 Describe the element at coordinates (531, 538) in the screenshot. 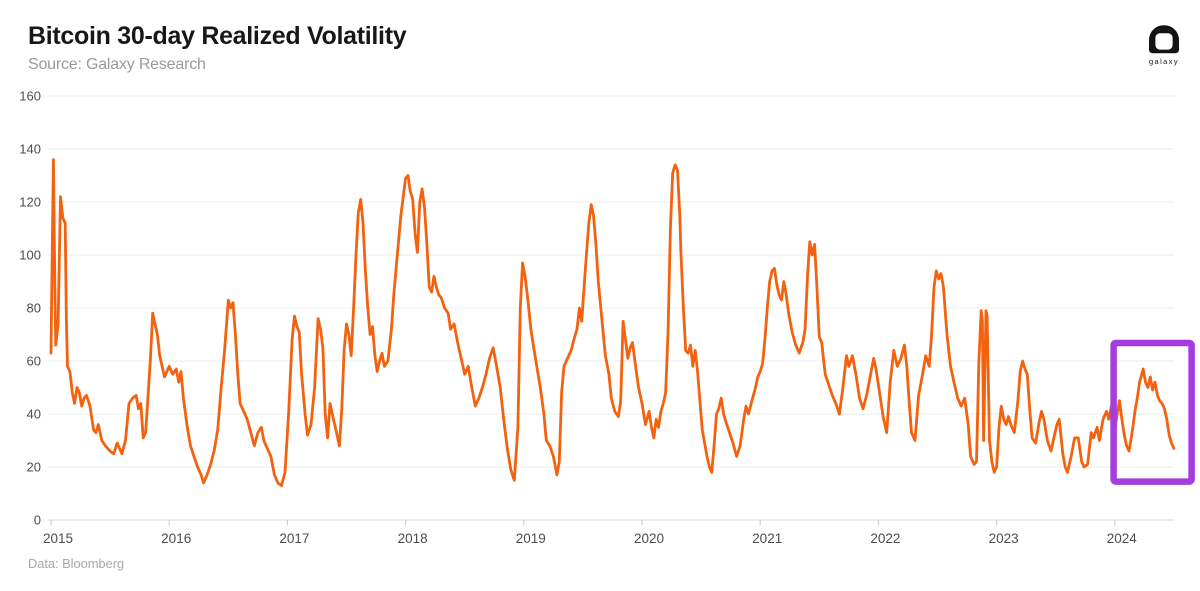

I see `x-axis-tick-label: 2019` at that location.